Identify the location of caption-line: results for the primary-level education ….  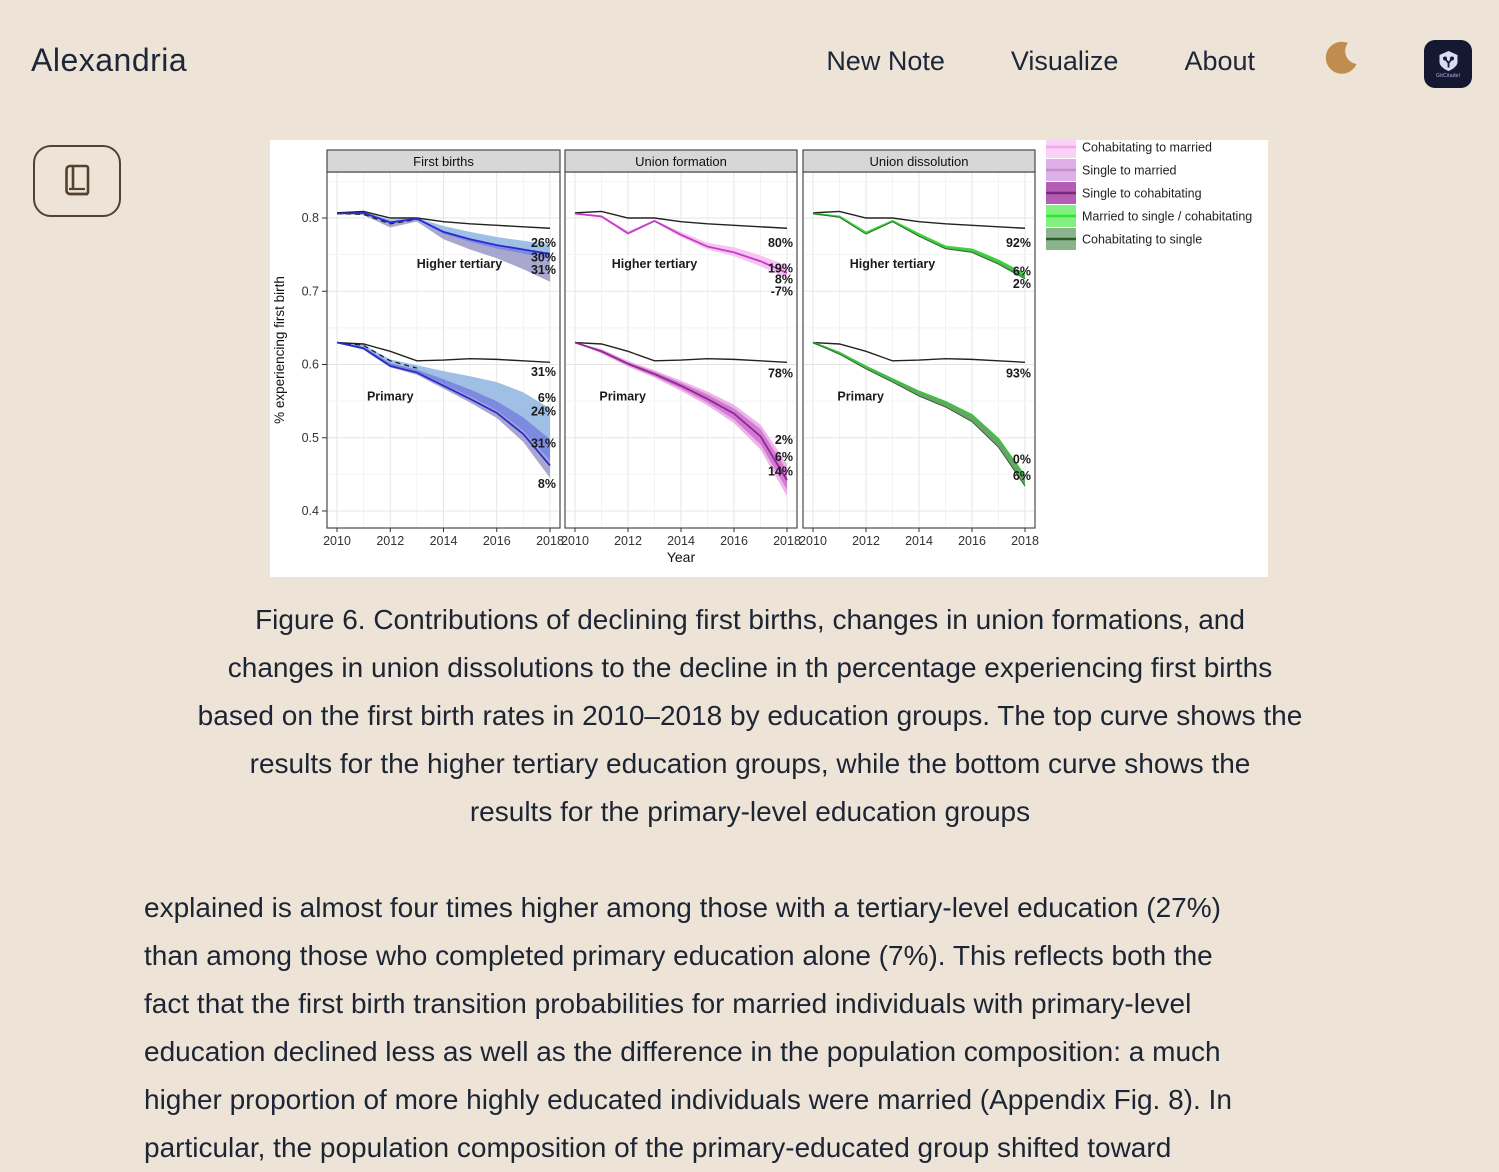
(750, 811).